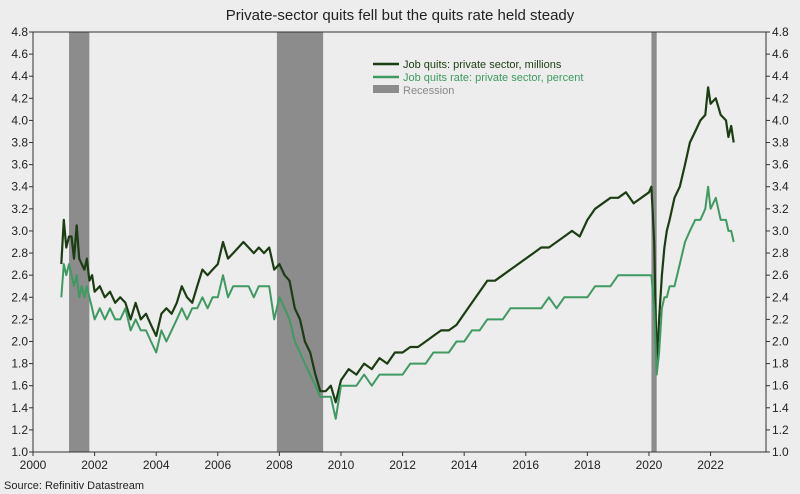  What do you see at coordinates (19, 187) in the screenshot?
I see `y-tick-label-left: 3.4` at bounding box center [19, 187].